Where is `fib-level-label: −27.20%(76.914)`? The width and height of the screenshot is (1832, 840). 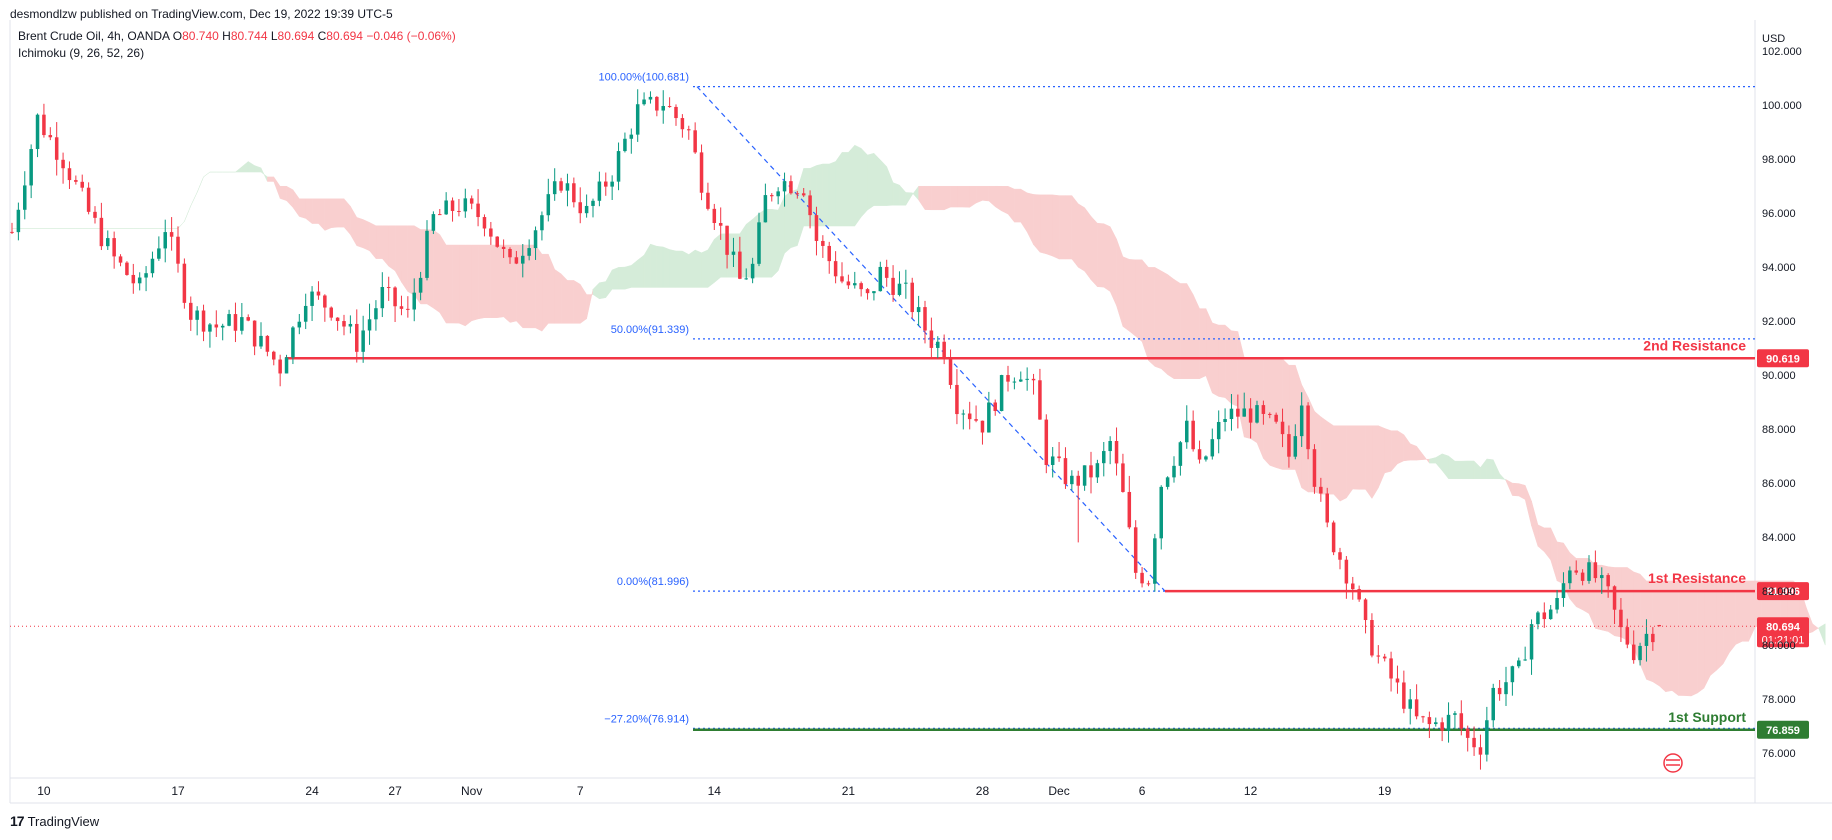 fib-level-label: −27.20%(76.914) is located at coordinates (646, 719).